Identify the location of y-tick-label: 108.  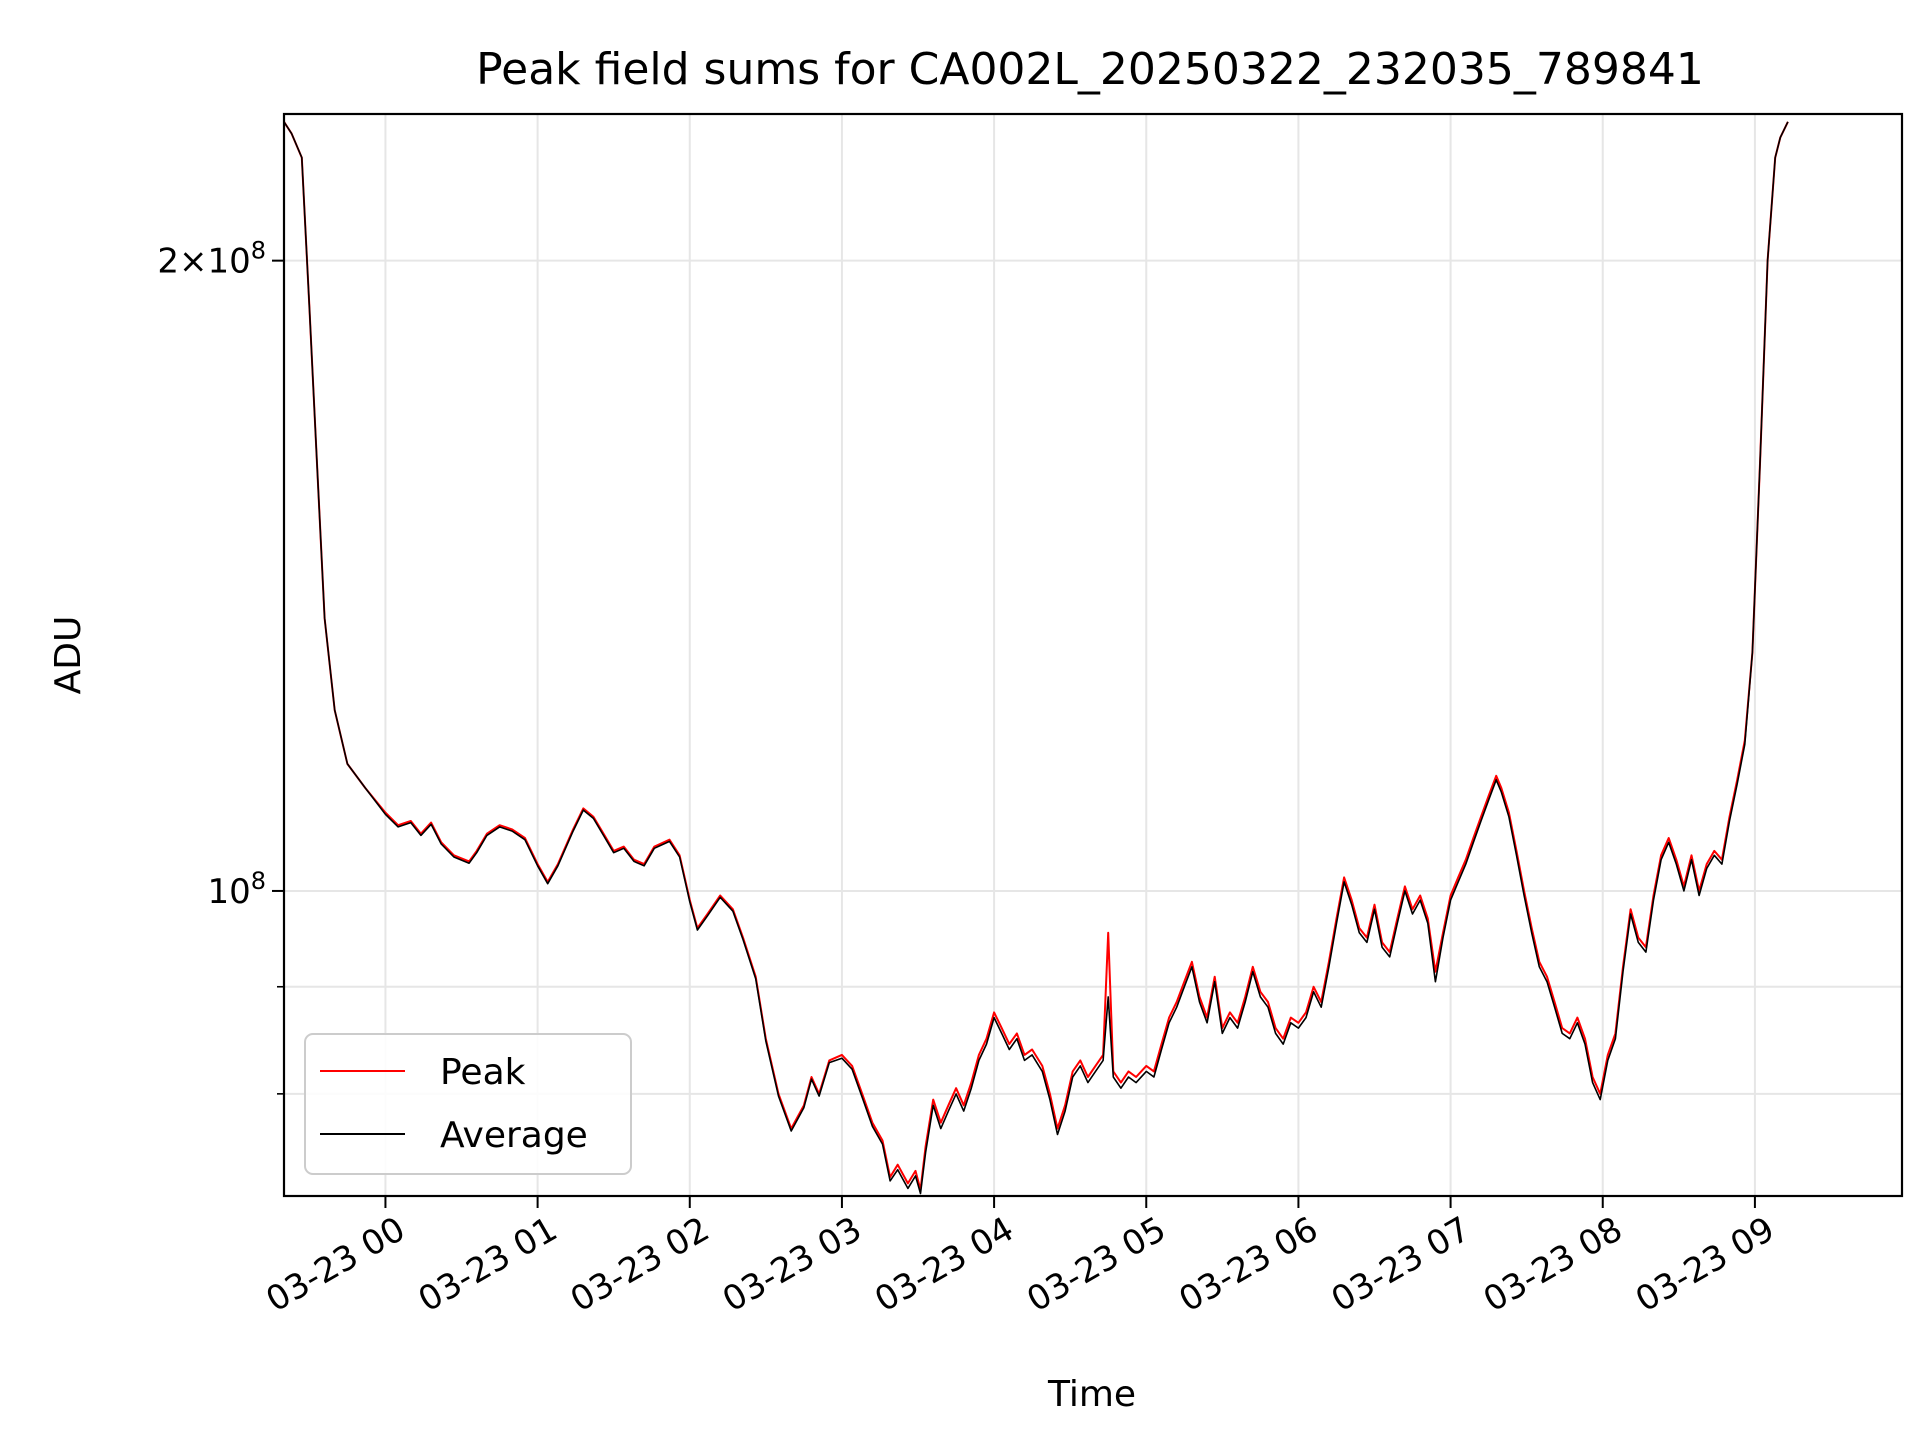
(236, 889).